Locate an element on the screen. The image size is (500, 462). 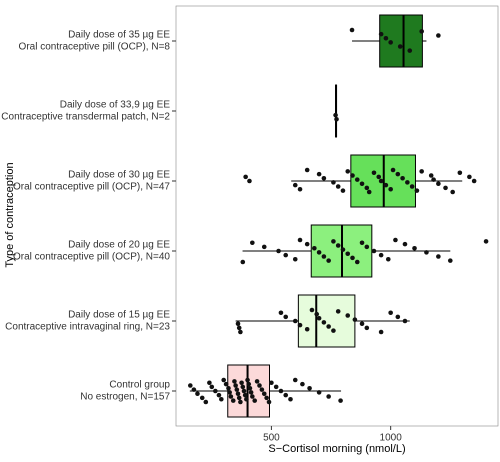
box is located at coordinates (326, 321).